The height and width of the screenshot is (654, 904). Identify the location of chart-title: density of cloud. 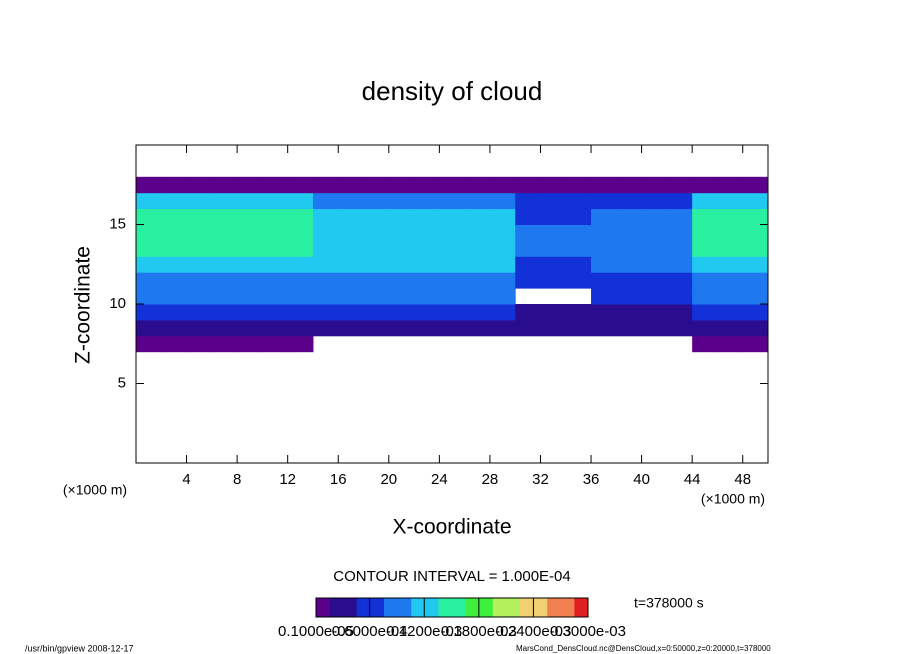
(452, 91).